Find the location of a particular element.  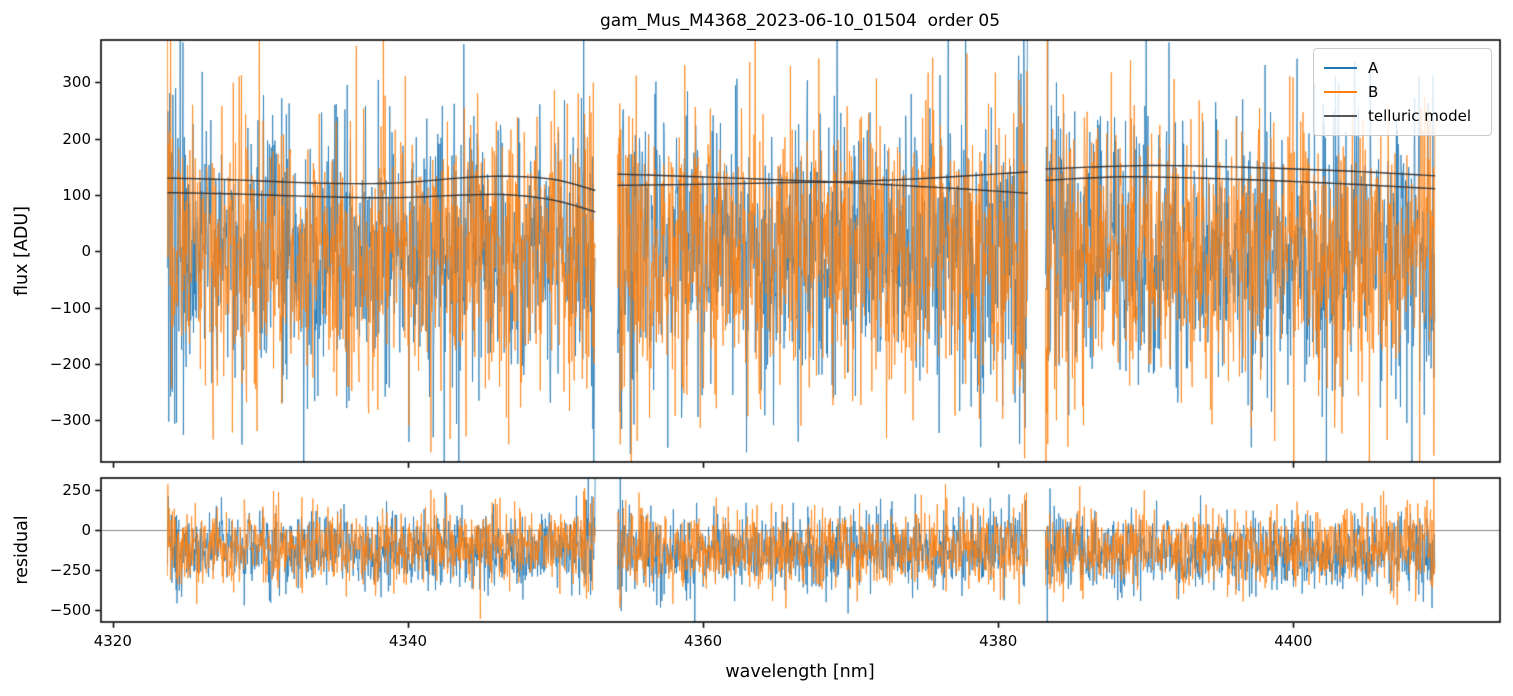

residual-y-tick-label: 250 is located at coordinates (76, 490).